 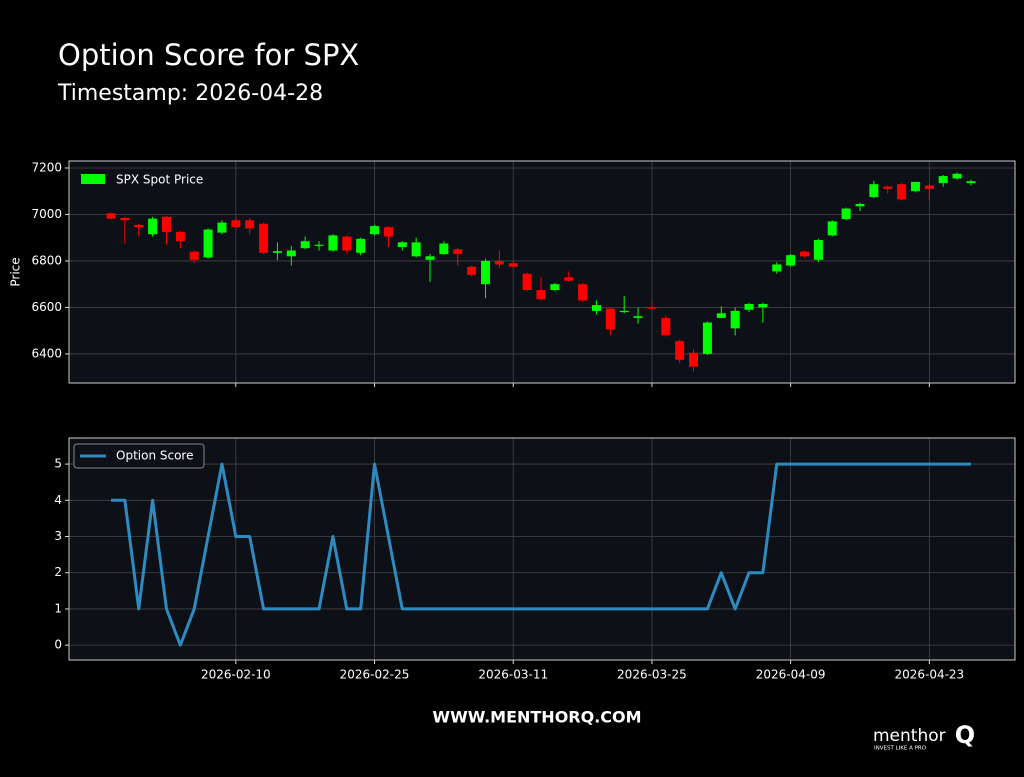 I want to click on x-tick-label: 2026-02-10, so click(x=236, y=675).